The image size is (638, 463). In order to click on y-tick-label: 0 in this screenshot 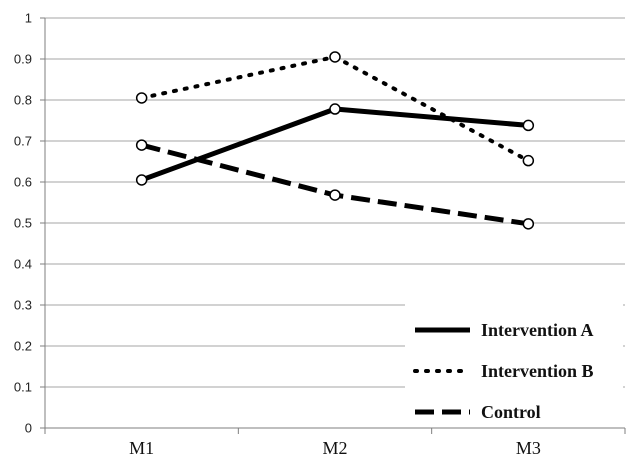, I will do `click(28, 428)`.